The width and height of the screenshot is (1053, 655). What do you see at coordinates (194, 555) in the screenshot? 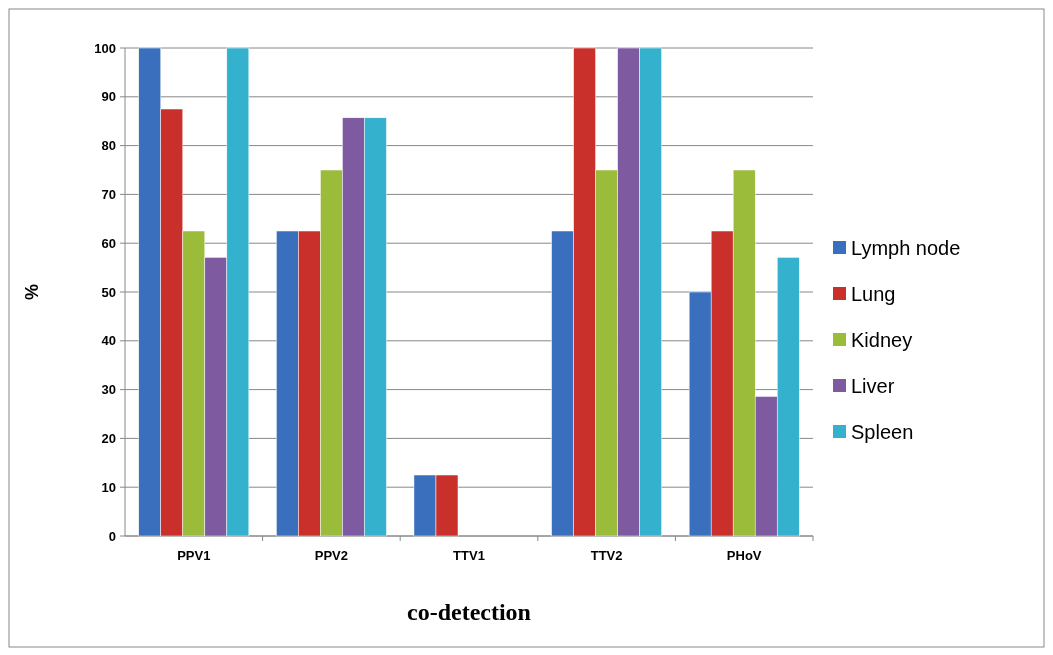
I see `x-tick-label: PPV1` at bounding box center [194, 555].